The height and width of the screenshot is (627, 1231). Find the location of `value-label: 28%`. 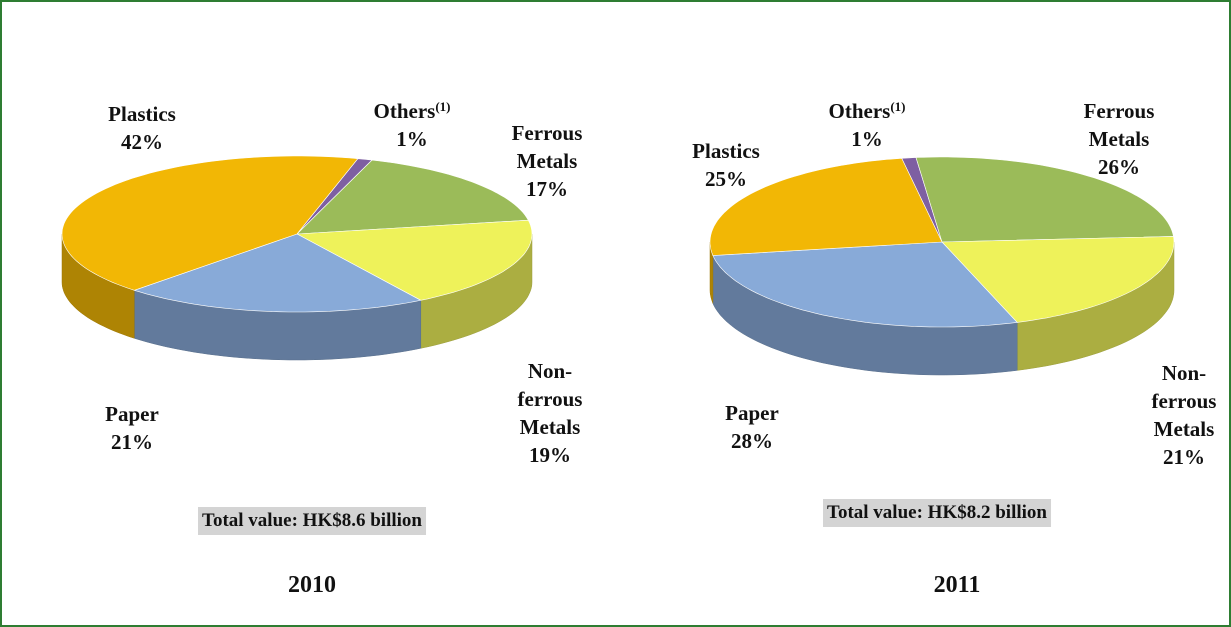

value-label: 28% is located at coordinates (752, 441).